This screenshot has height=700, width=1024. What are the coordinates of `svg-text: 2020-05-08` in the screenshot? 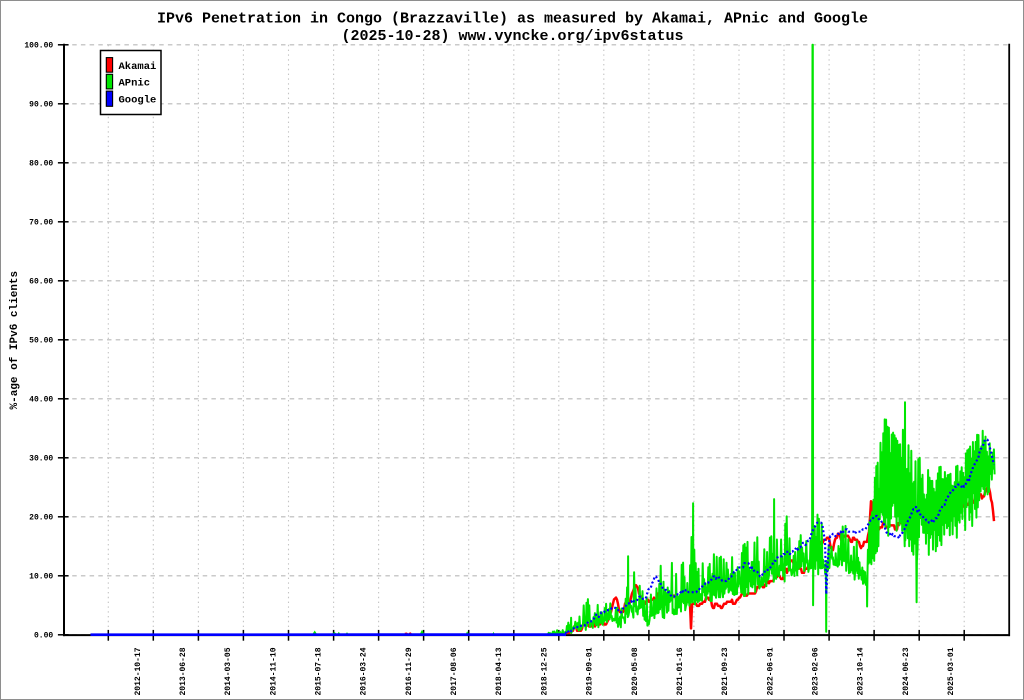 It's located at (635, 671).